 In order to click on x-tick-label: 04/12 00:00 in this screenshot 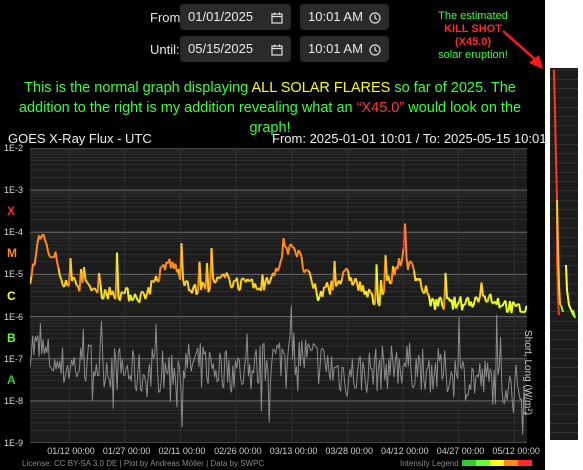, I will do `click(405, 451)`.